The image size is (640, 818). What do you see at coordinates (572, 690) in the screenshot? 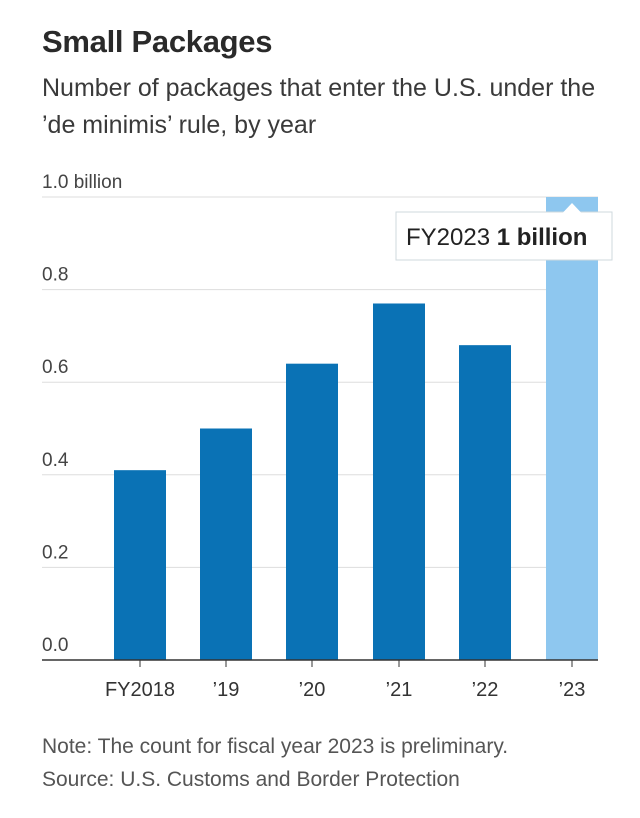
I see `x-tick-label: ’23` at bounding box center [572, 690].